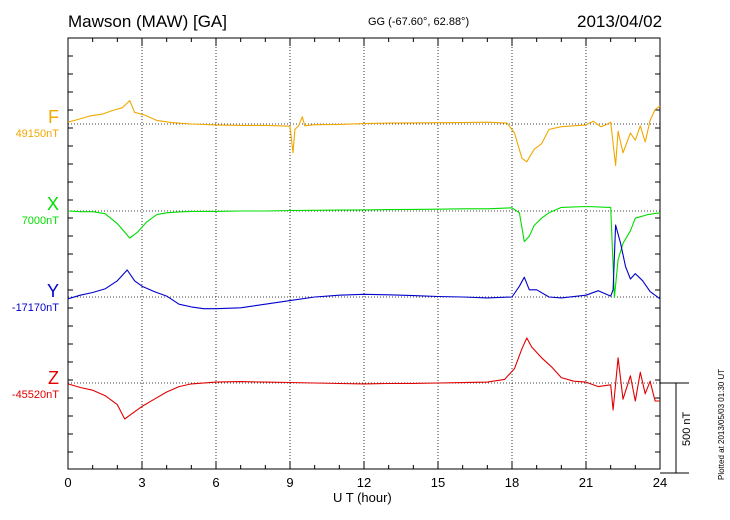  I want to click on x-tick-label: 21, so click(586, 482).